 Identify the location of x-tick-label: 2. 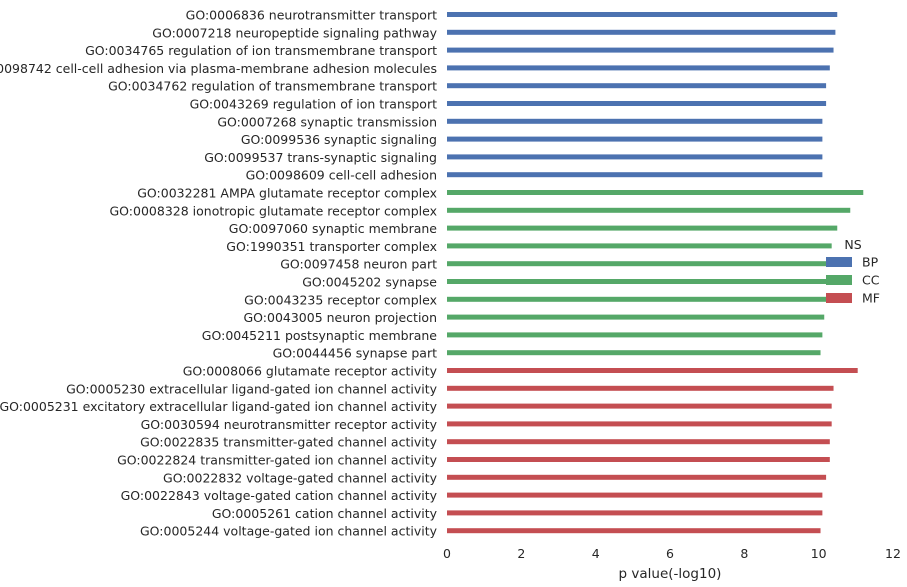
(521, 553).